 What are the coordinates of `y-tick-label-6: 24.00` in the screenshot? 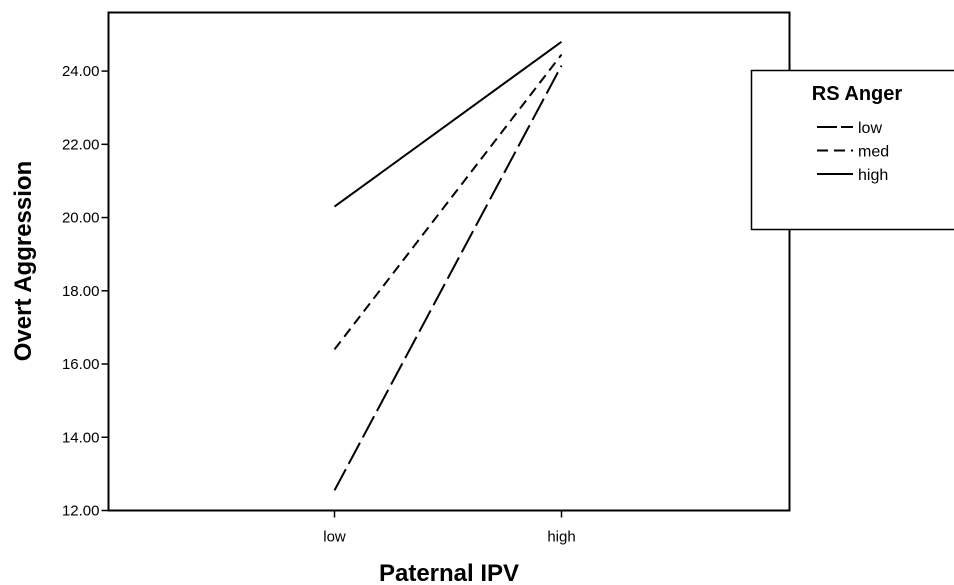 It's located at (81, 71).